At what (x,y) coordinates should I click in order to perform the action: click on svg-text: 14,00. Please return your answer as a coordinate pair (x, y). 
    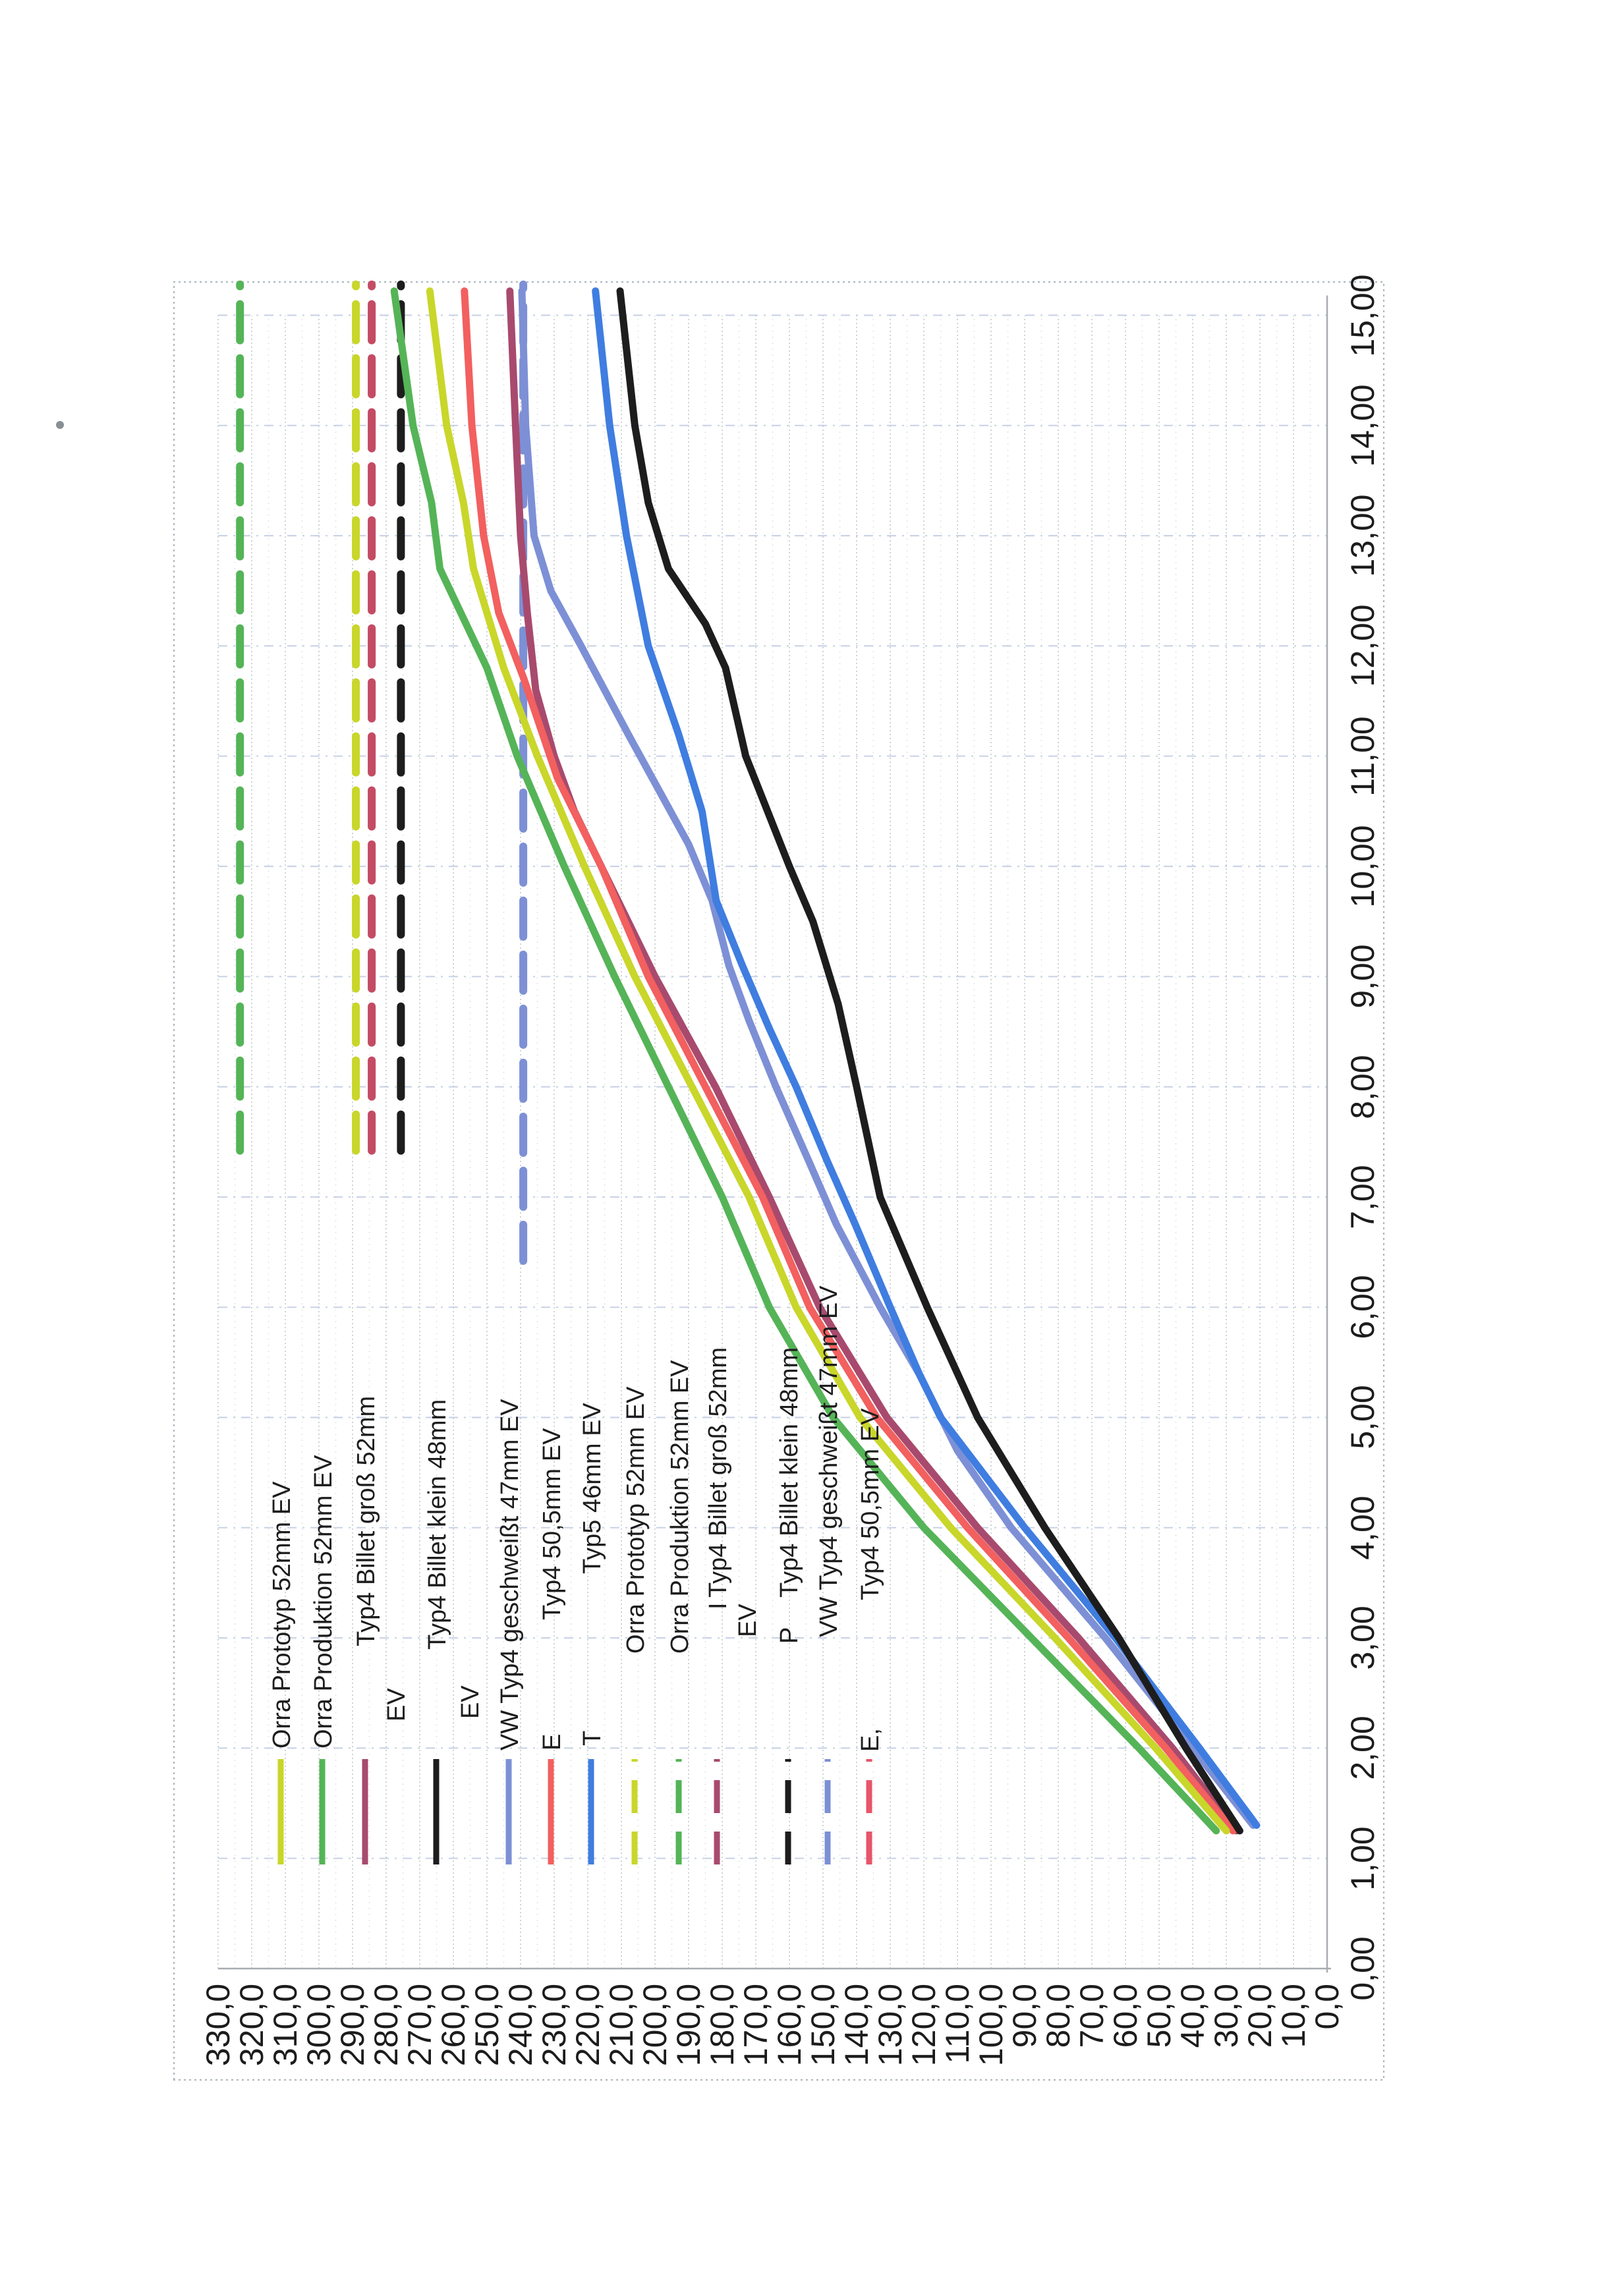
    Looking at the image, I should click on (1362, 425).